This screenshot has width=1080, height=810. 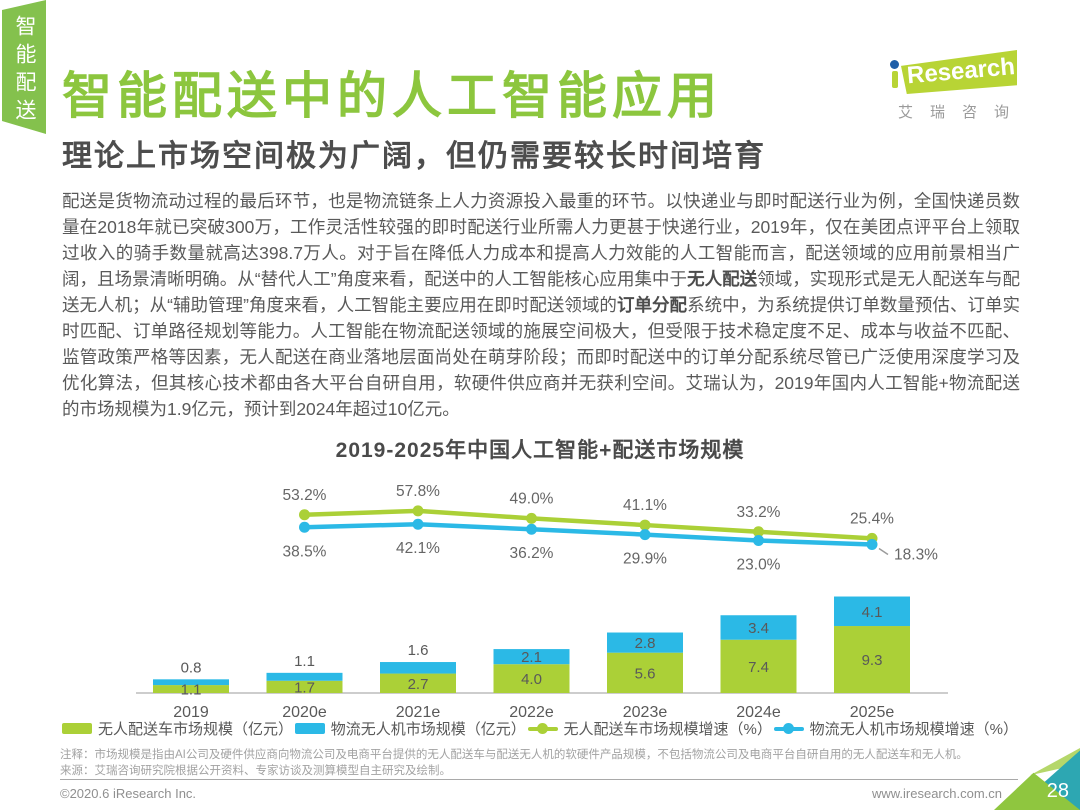 I want to click on x-axis-tick-label: 2020e, so click(x=304, y=712).